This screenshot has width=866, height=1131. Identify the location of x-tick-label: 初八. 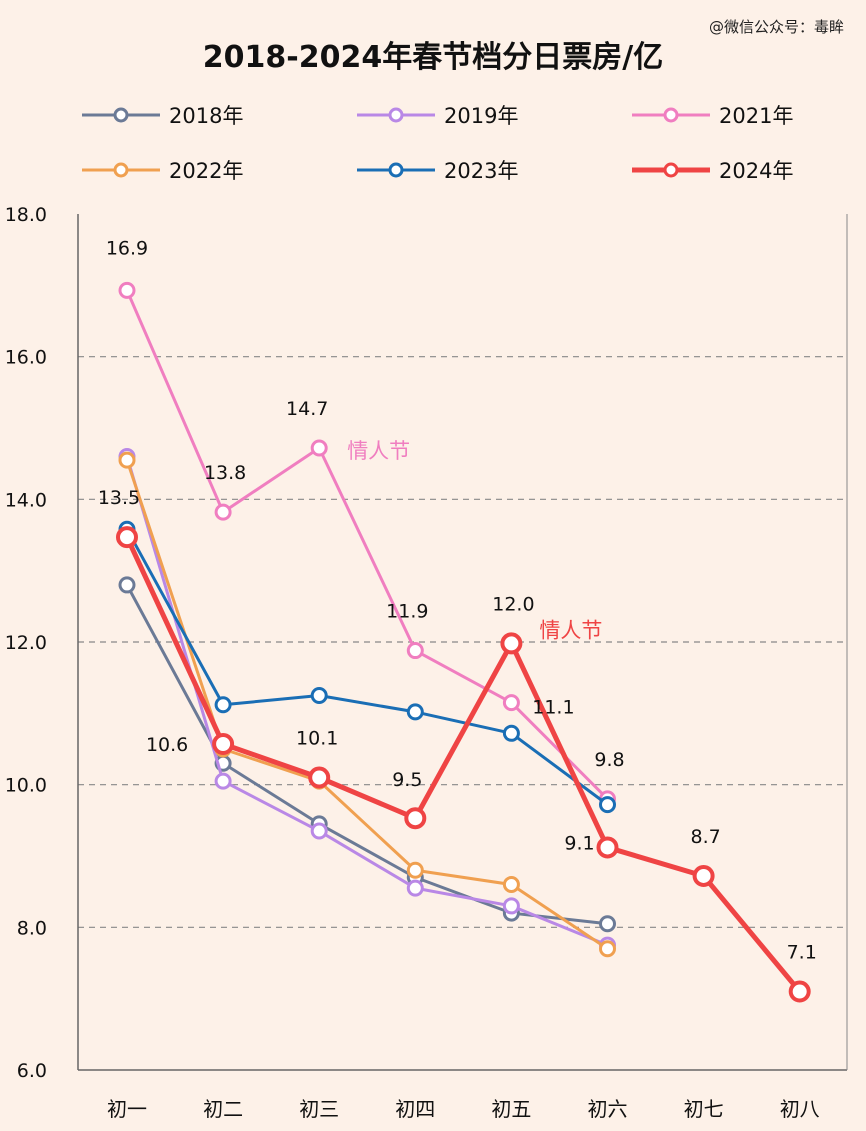
(800, 1109).